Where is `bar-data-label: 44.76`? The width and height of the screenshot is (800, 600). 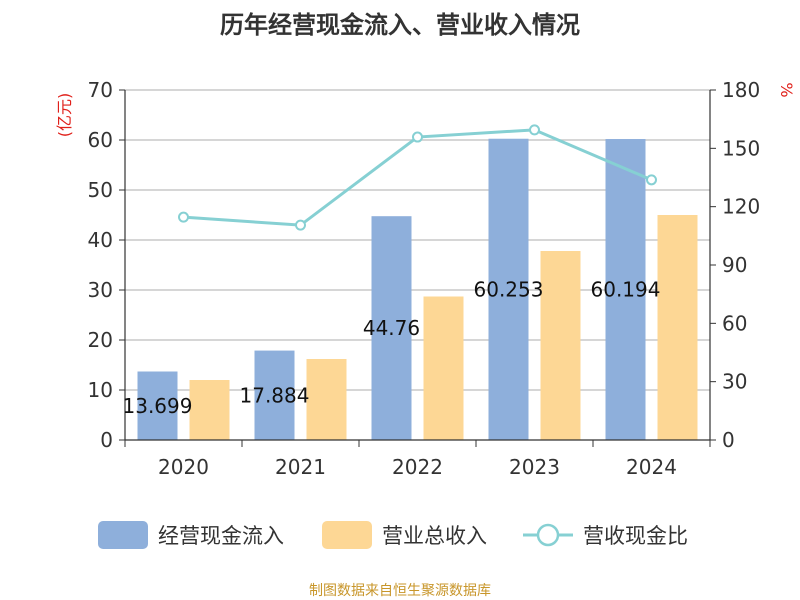
bar-data-label: 44.76 is located at coordinates (391, 328).